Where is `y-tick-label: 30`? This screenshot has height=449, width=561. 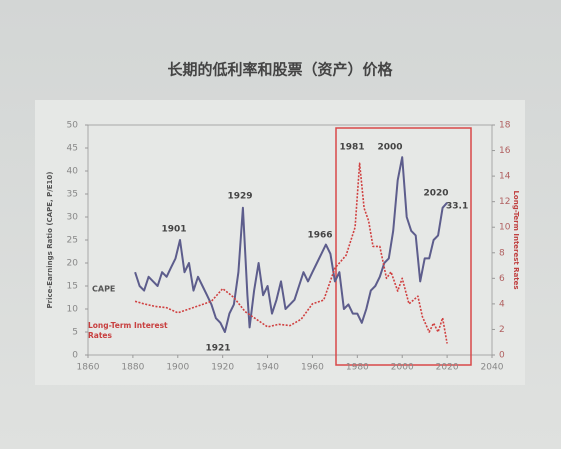
y-tick-label: 30 is located at coordinates (73, 218).